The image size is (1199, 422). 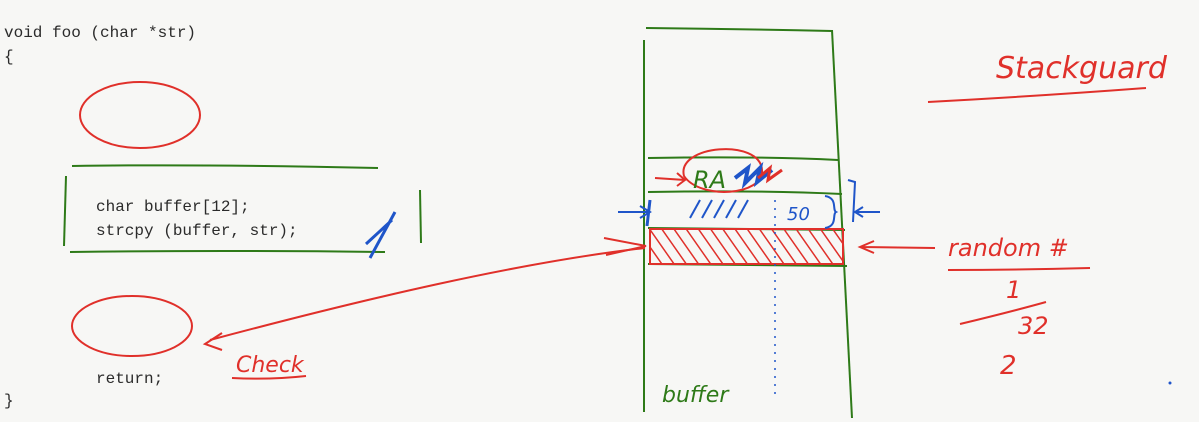 I want to click on code-strcpy-call: strcpy (buffer, str);, so click(x=197, y=231).